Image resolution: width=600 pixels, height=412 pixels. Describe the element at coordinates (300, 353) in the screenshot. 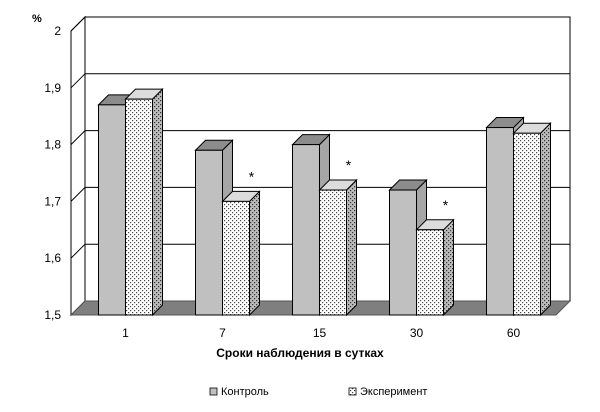

I see `x-axis-title: Сроки наблюдения в сутках` at that location.